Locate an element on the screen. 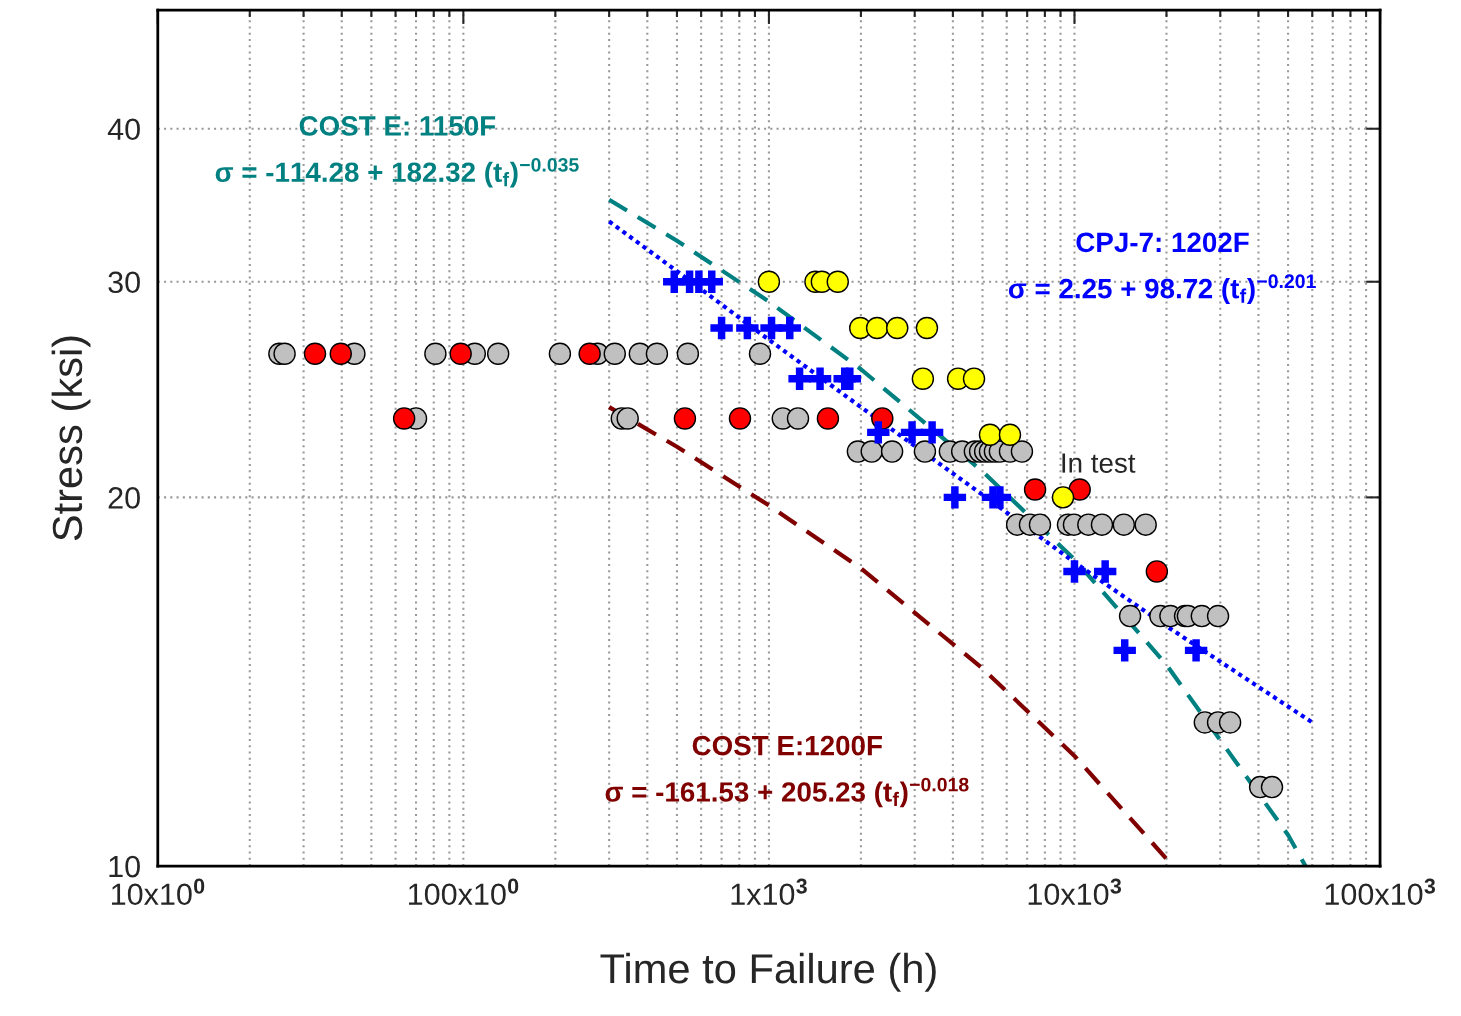 This screenshot has height=1016, width=1461. y-tick-label: 40 is located at coordinates (123, 129).